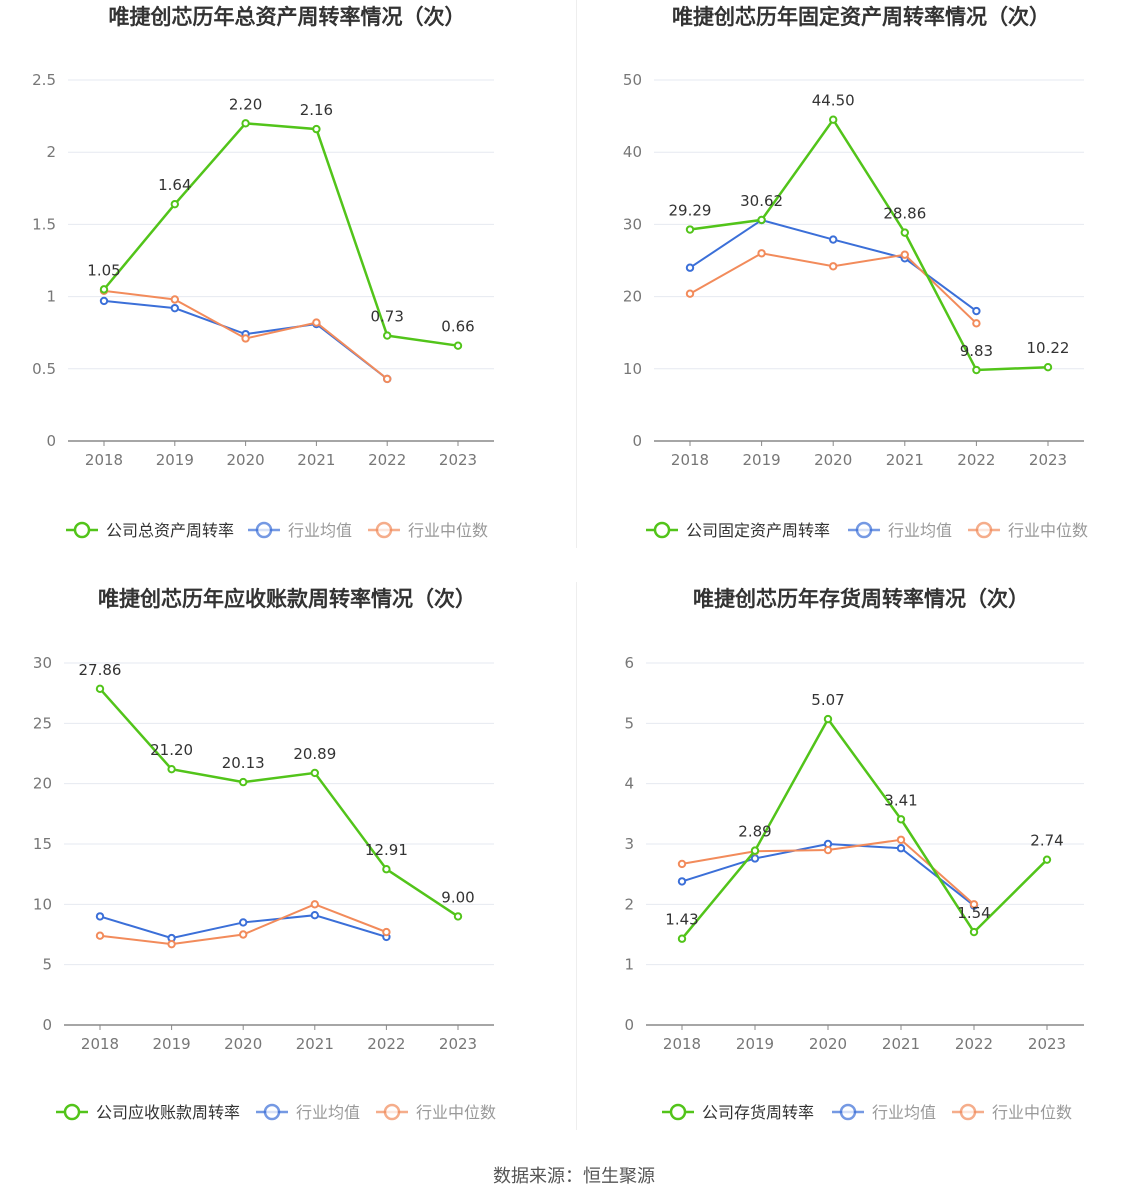 The height and width of the screenshot is (1202, 1148). What do you see at coordinates (100, 670) in the screenshot?
I see `data-label: 27.86` at bounding box center [100, 670].